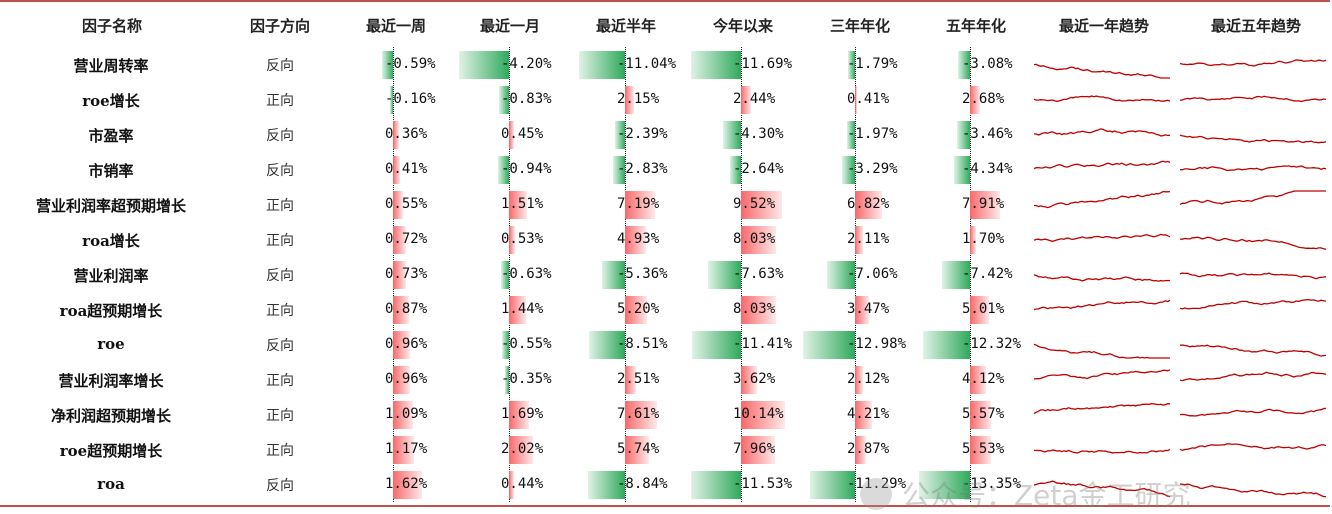  I want to click on factor-name: roa, so click(111, 483).